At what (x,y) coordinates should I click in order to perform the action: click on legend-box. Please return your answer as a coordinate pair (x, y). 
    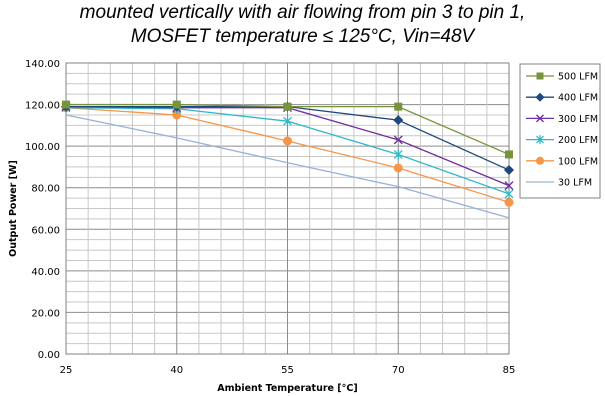
    Looking at the image, I should click on (560, 131).